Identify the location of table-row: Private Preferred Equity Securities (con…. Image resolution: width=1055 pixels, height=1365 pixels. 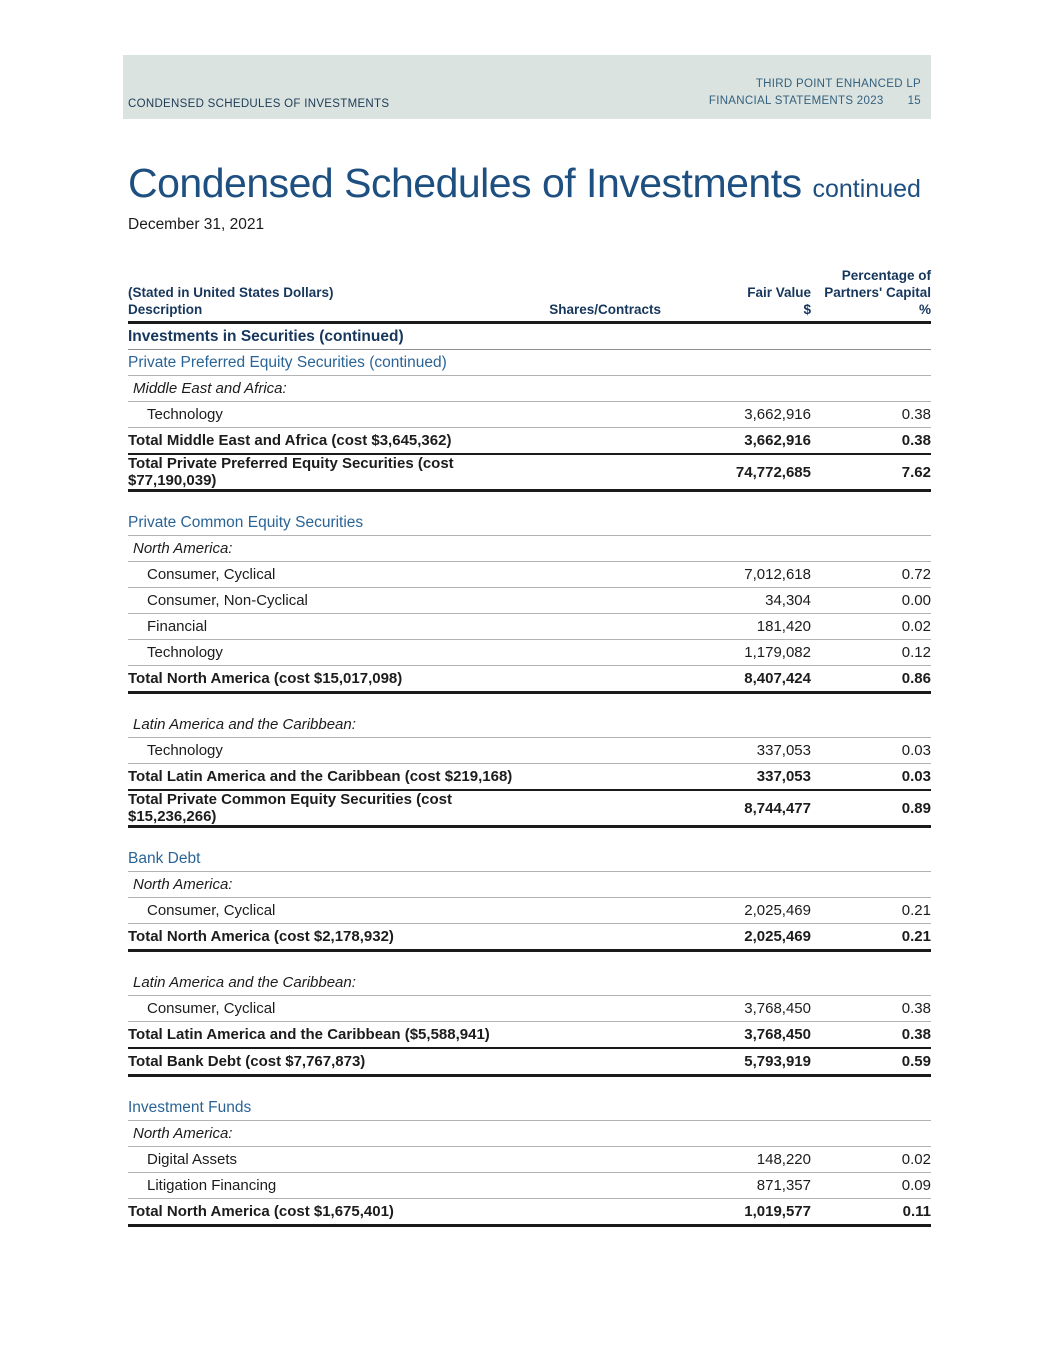
(529, 363).